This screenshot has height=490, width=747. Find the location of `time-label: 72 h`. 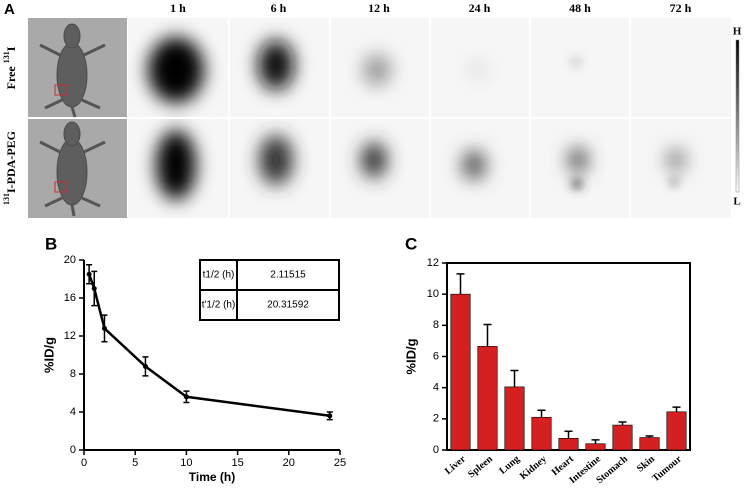

time-label: 72 h is located at coordinates (681, 8).